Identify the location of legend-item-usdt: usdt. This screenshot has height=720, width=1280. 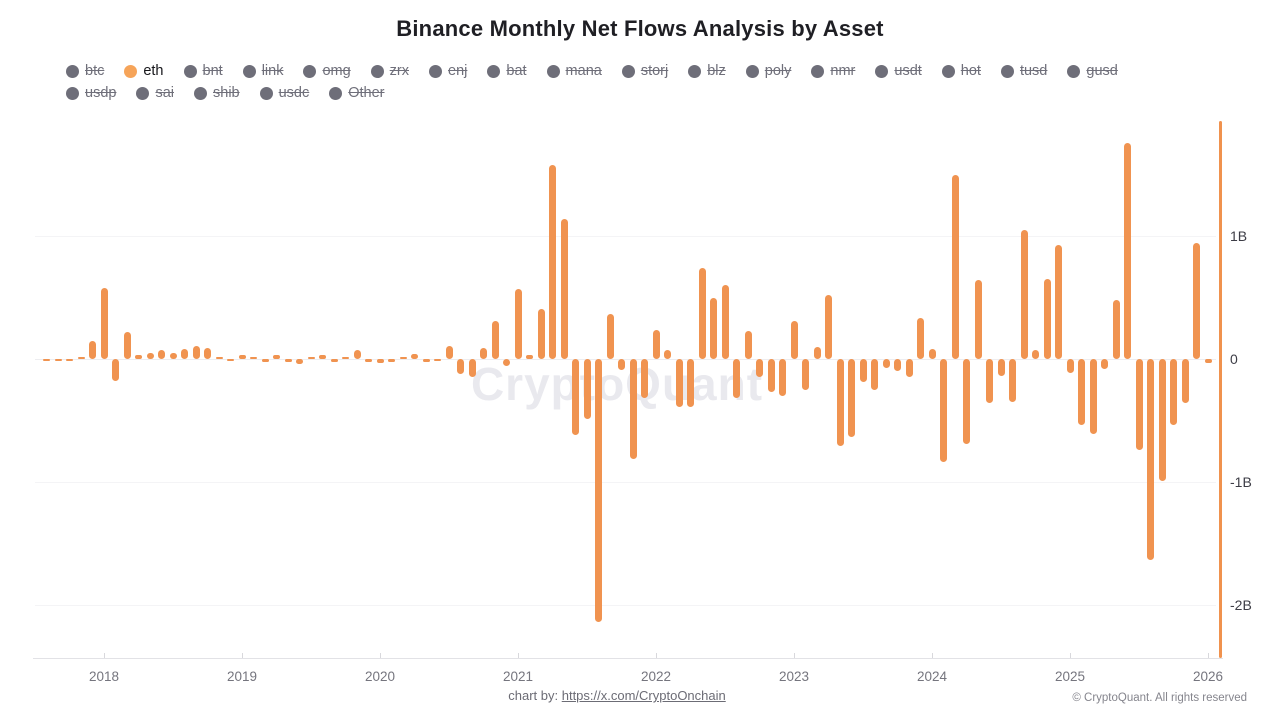
(898, 71).